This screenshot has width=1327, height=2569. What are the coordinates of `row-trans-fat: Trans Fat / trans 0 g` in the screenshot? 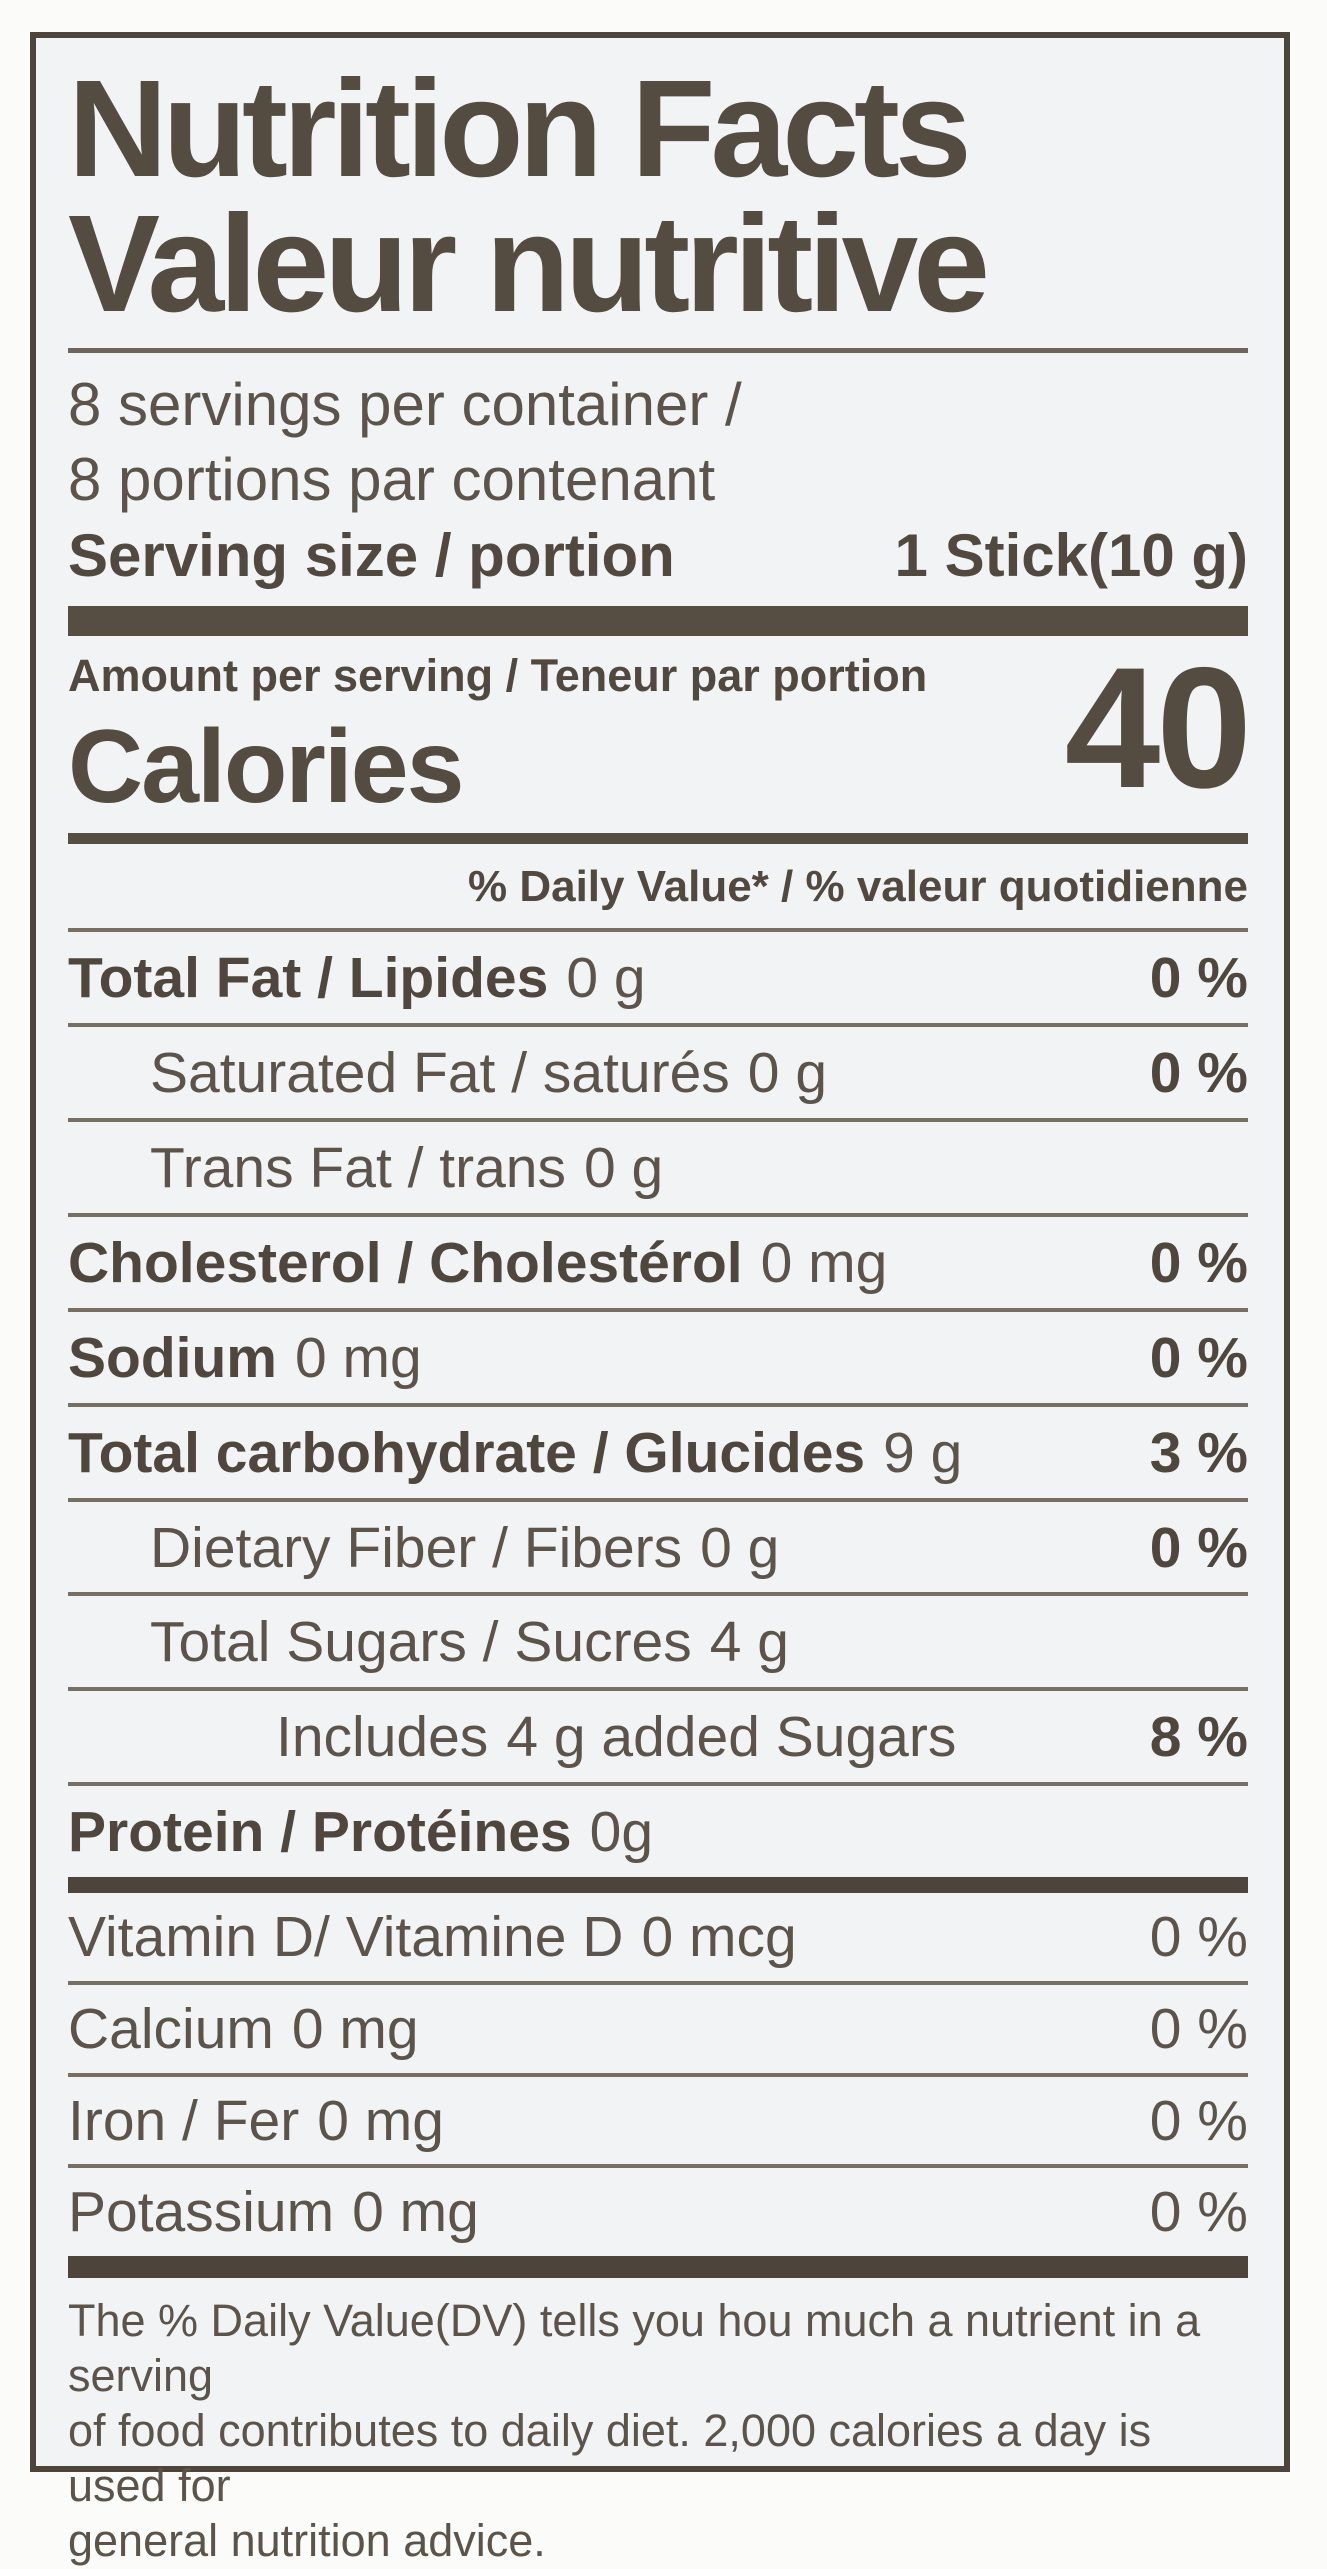 It's located at (658, 1167).